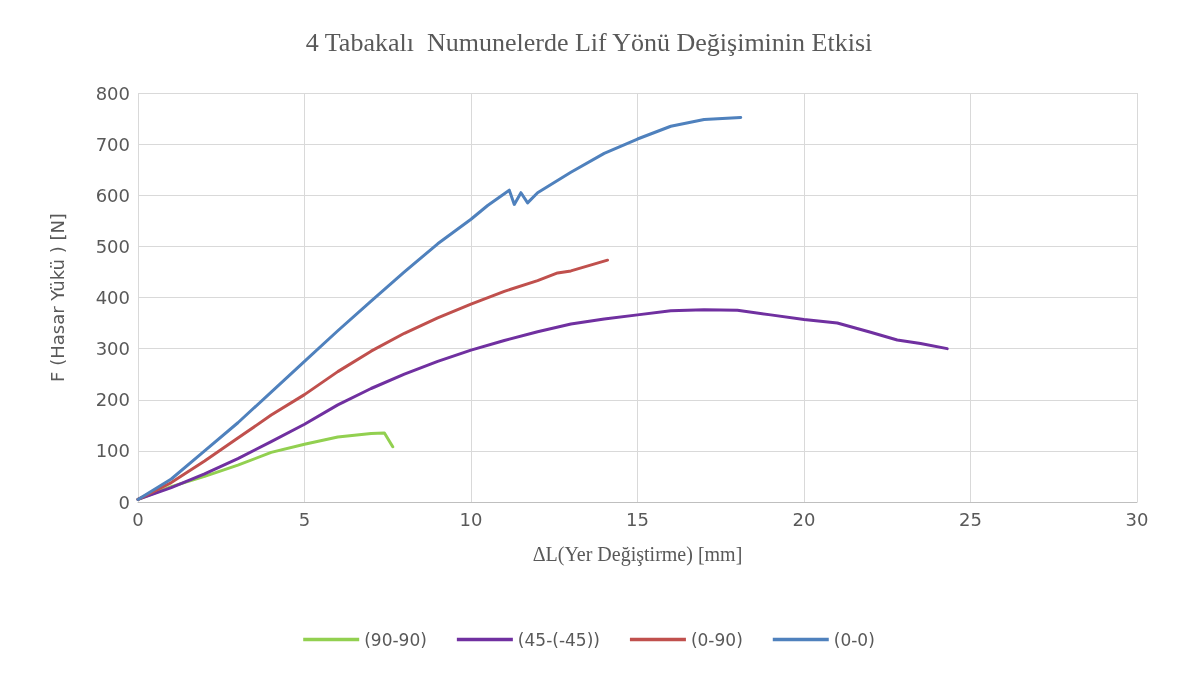 The width and height of the screenshot is (1178, 675). What do you see at coordinates (589, 42) in the screenshot?
I see `chart-title: 4 Tabakalı Numunelerde Lif Yönü Değişiminin Etkisi` at bounding box center [589, 42].